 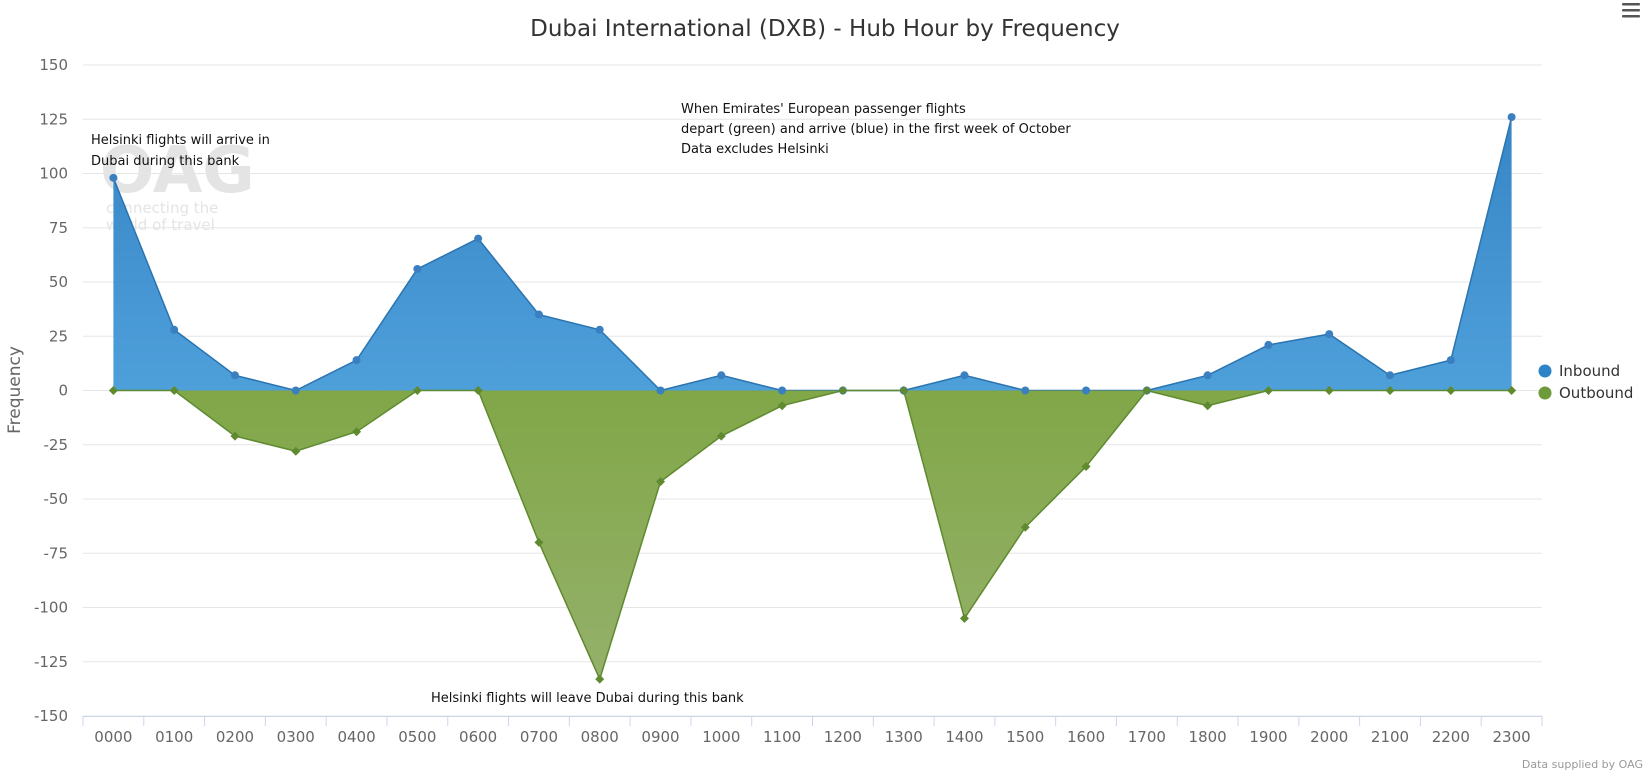 I want to click on y-tick-label: 75, so click(x=58, y=228).